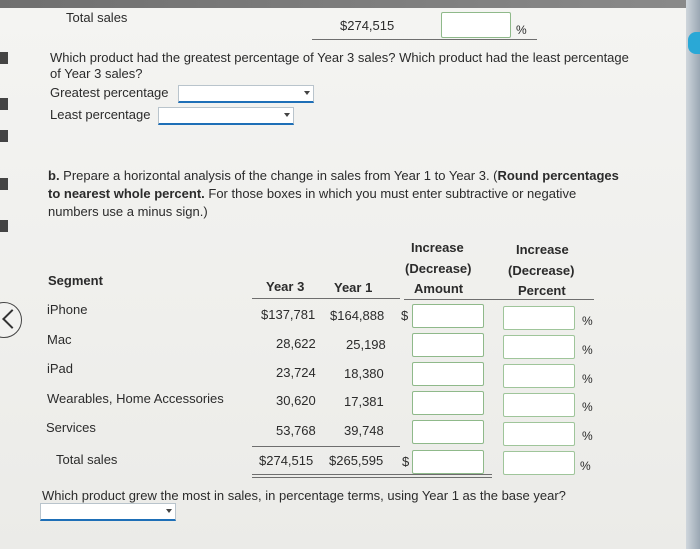 Image resolution: width=700 pixels, height=549 pixels. Describe the element at coordinates (448, 345) in the screenshot. I see `amount-input-mac` at that location.